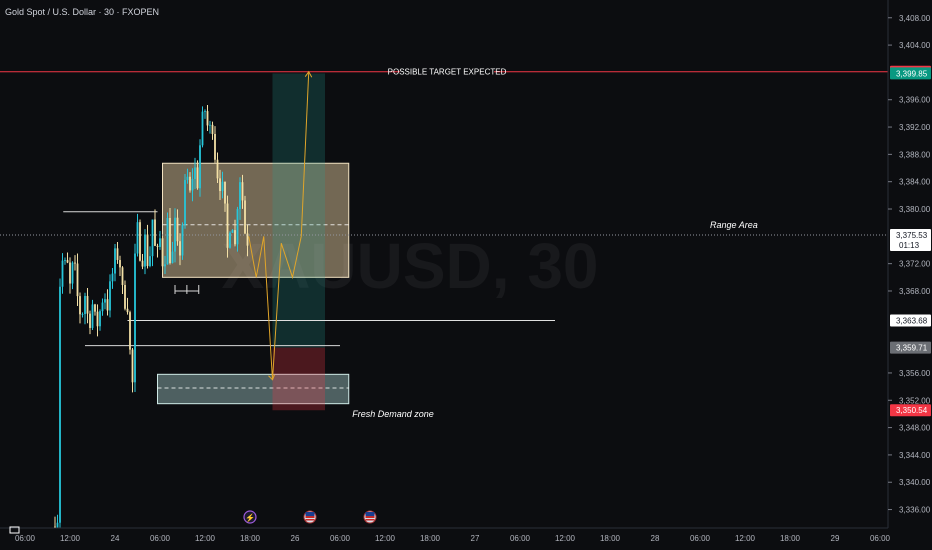 This screenshot has width=932, height=550. What do you see at coordinates (915, 455) in the screenshot?
I see `price-tick-label: 3,344.00` at bounding box center [915, 455].